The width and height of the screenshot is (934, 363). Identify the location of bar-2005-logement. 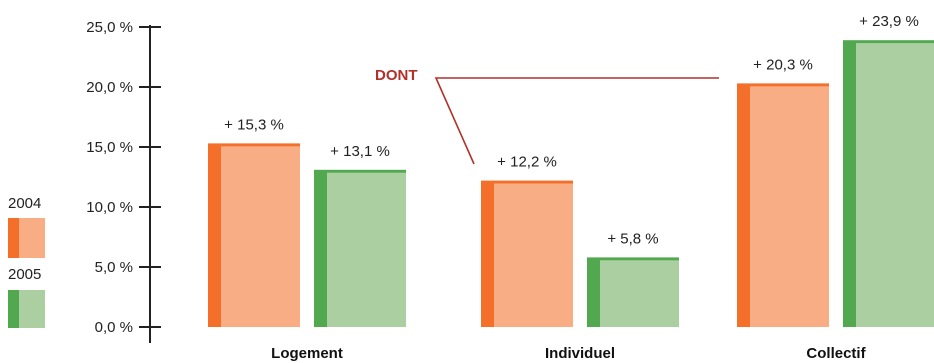
(360, 248).